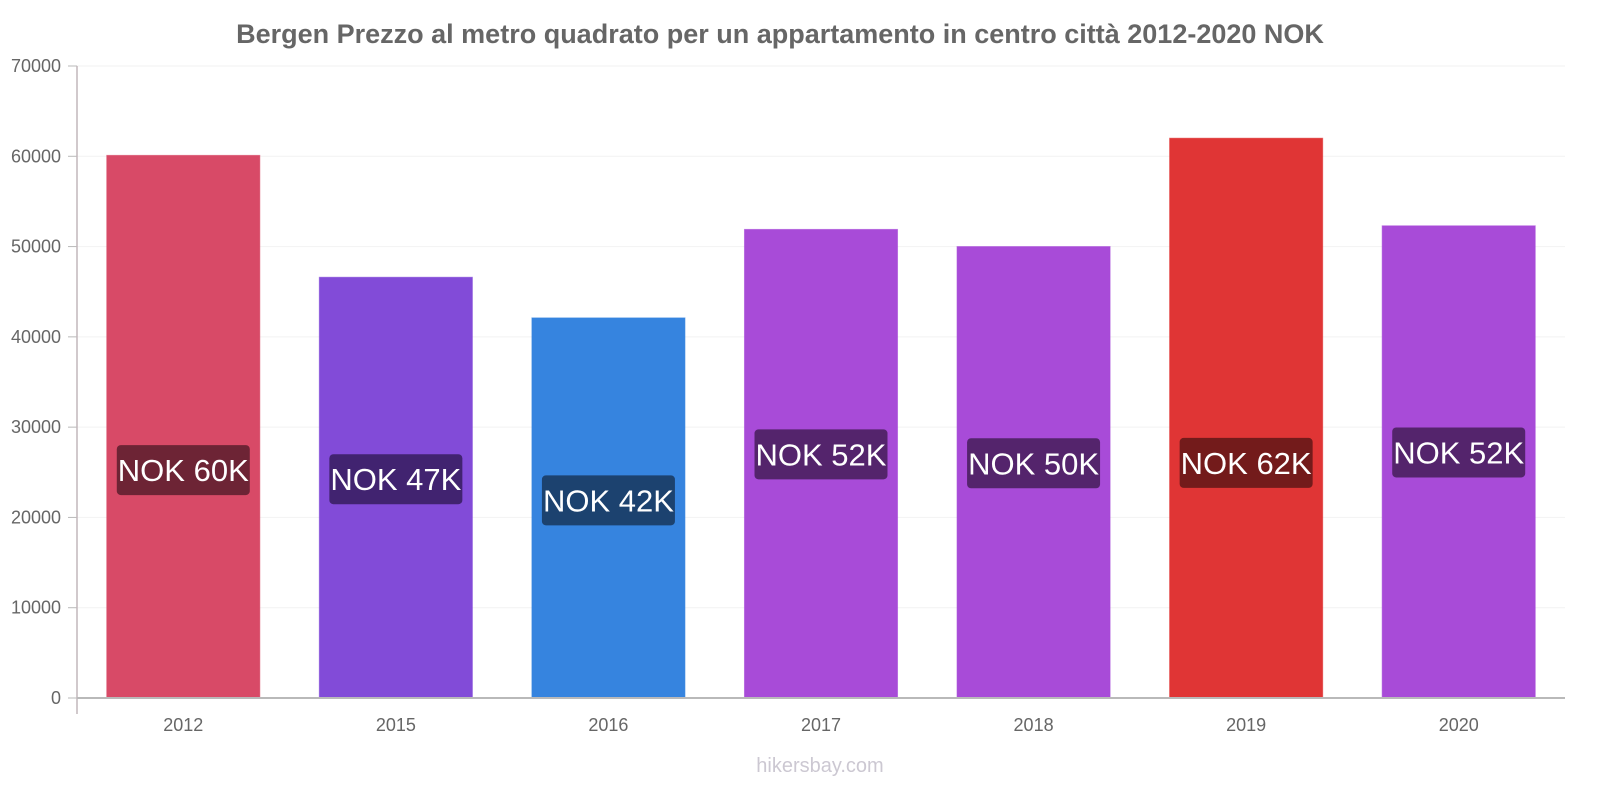 The image size is (1600, 800). Describe the element at coordinates (36, 608) in the screenshot. I see `y-tick-label: 10000` at that location.